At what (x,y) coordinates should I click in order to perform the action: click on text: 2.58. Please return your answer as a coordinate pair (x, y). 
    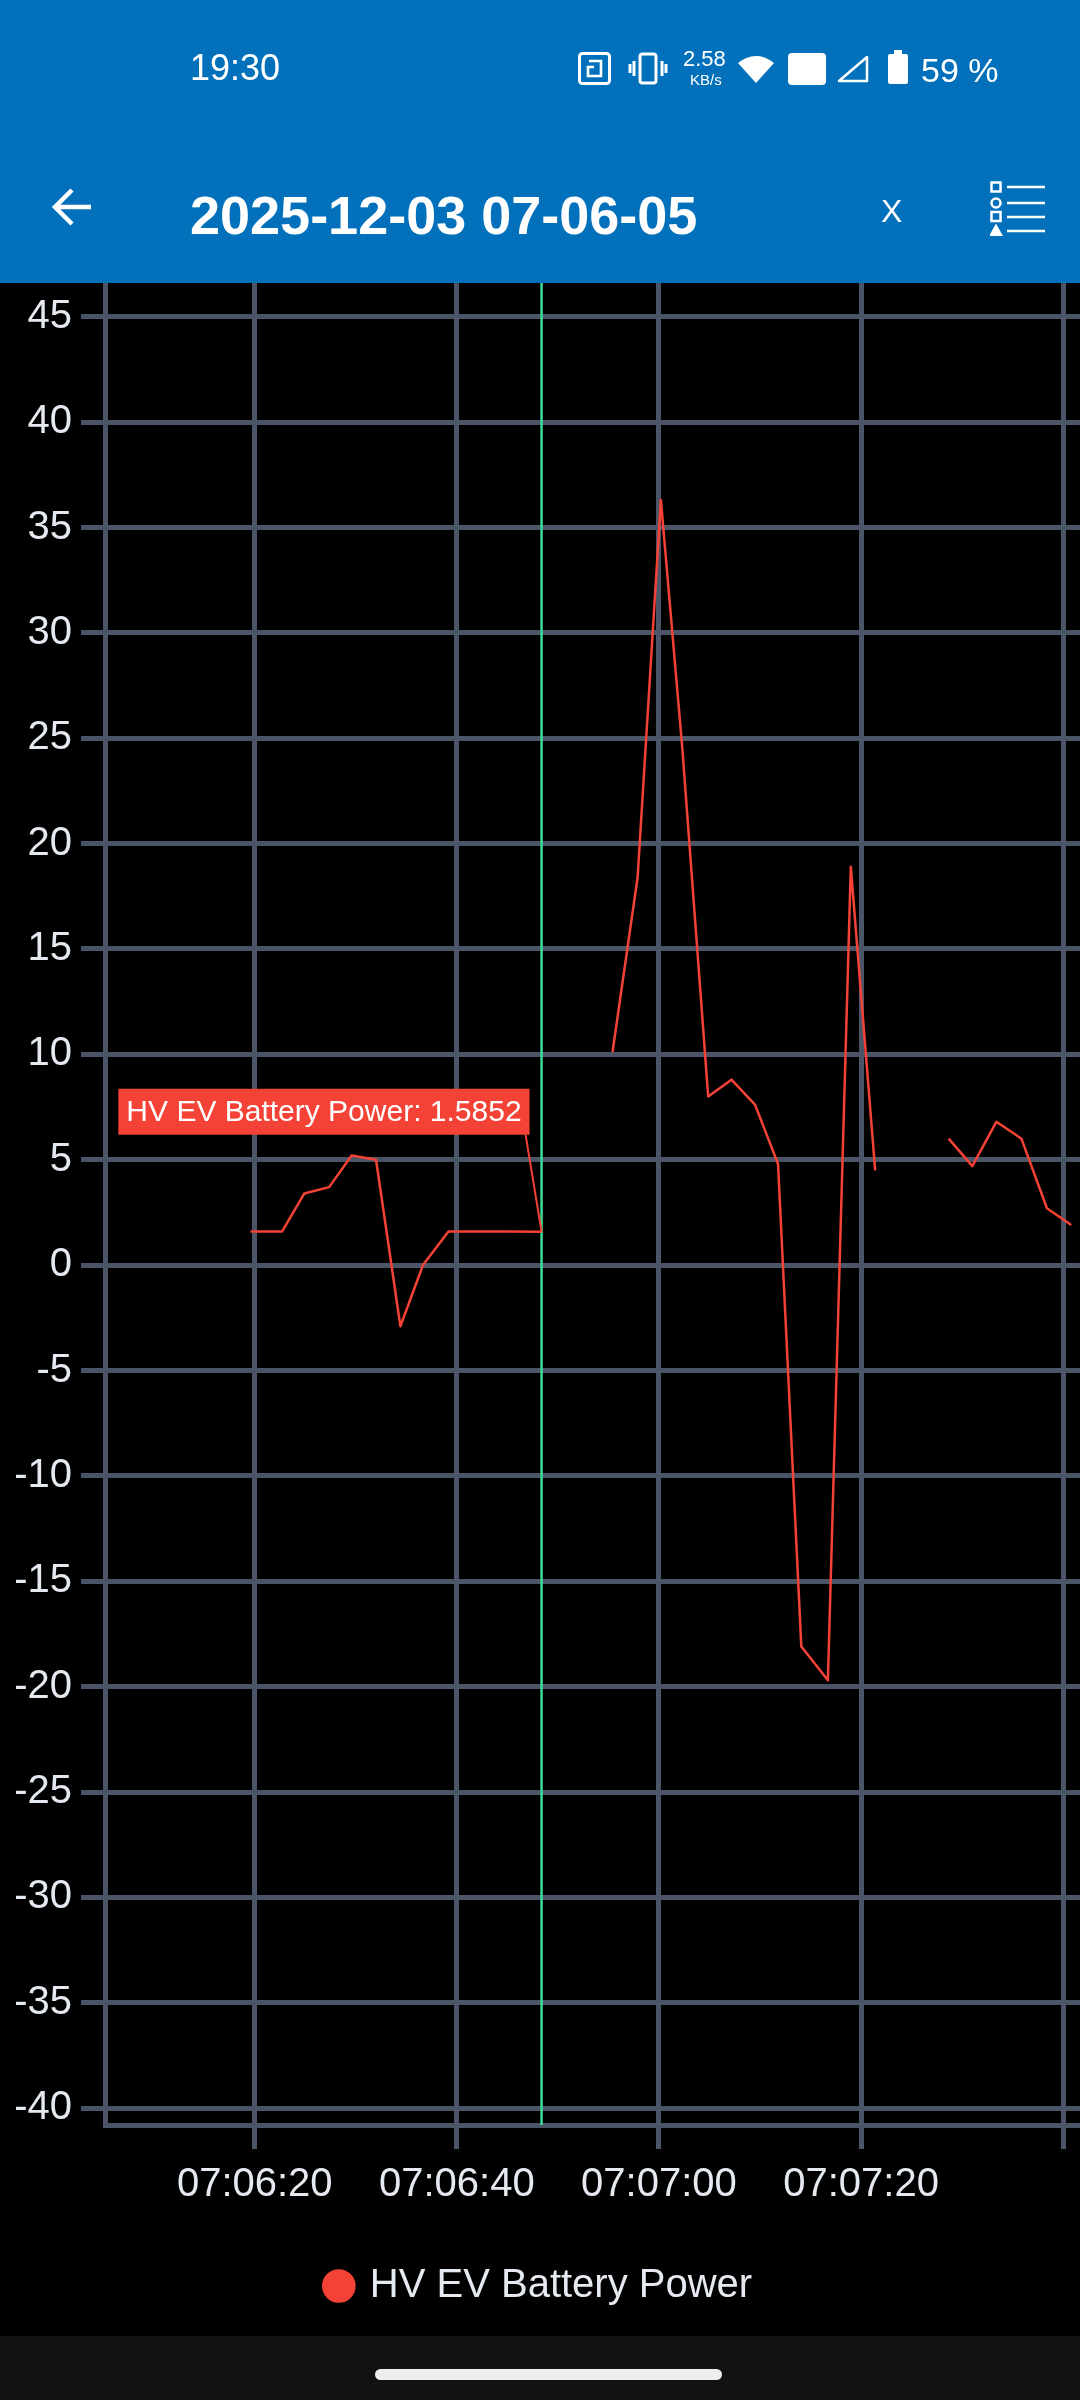
    Looking at the image, I should click on (704, 58).